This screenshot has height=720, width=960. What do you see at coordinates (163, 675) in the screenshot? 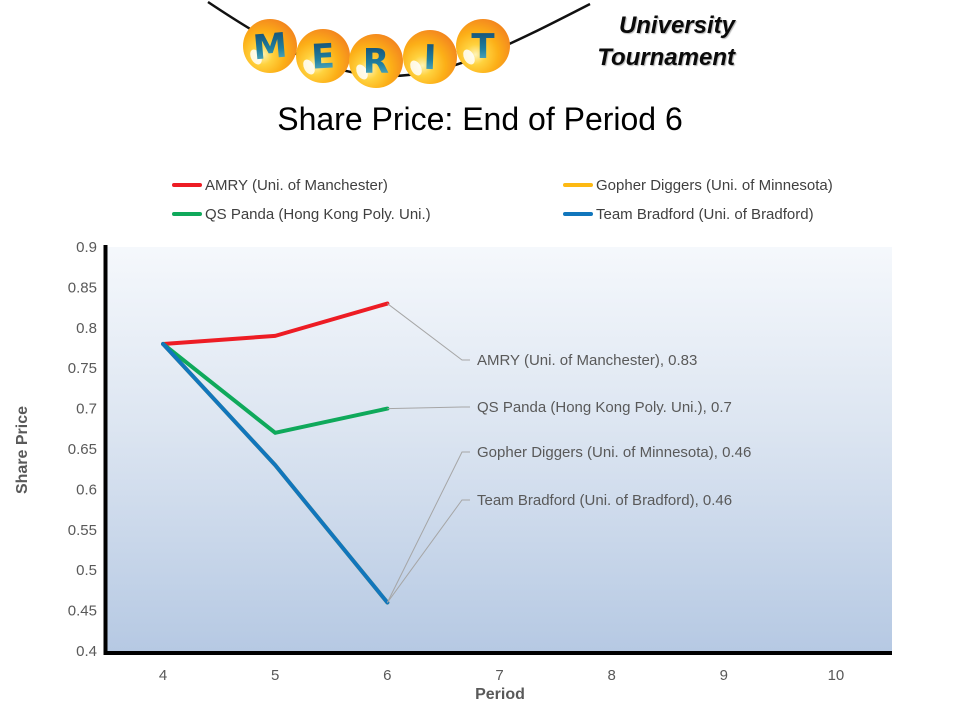
I see `x-tick-label: 4` at bounding box center [163, 675].